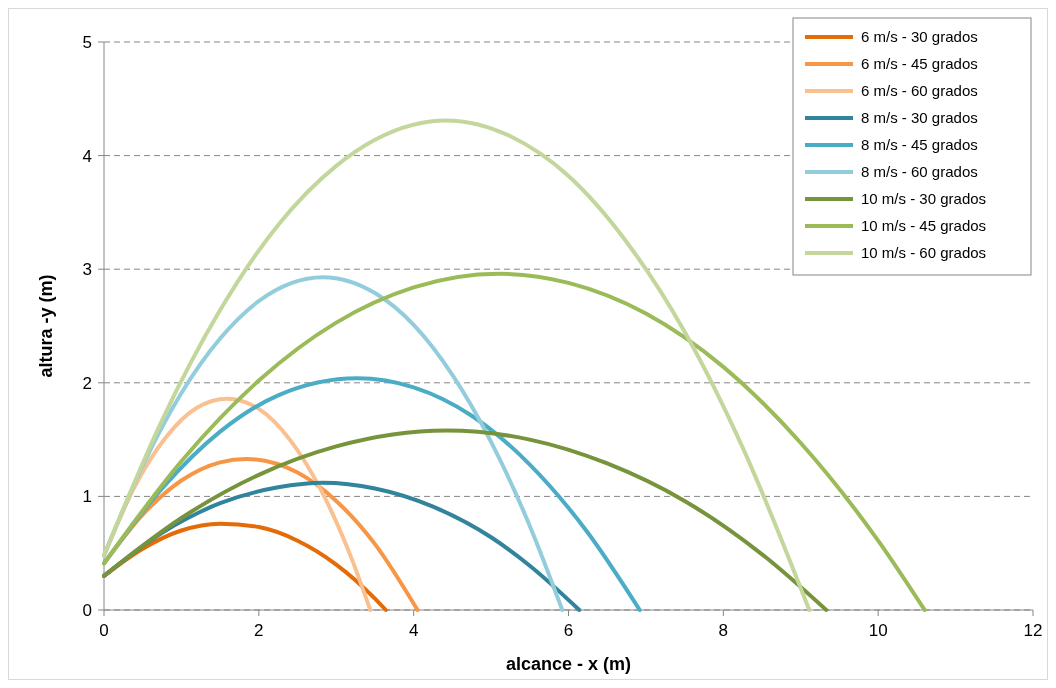 This screenshot has height=688, width=1056. Describe the element at coordinates (924, 226) in the screenshot. I see `legend-label: 10 m/s - 45 grados` at that location.